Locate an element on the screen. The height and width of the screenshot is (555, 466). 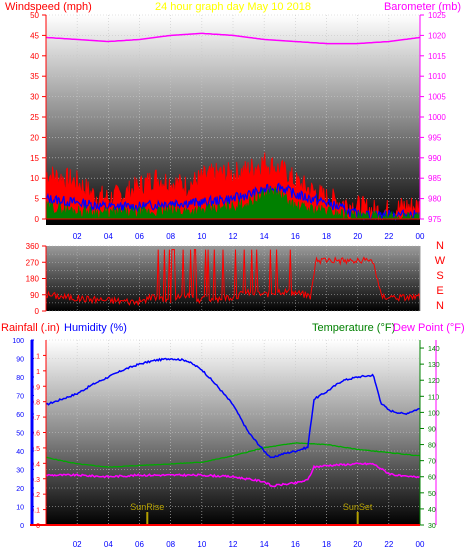
temperature-label: Temperature (°F) is located at coordinates (353, 328).